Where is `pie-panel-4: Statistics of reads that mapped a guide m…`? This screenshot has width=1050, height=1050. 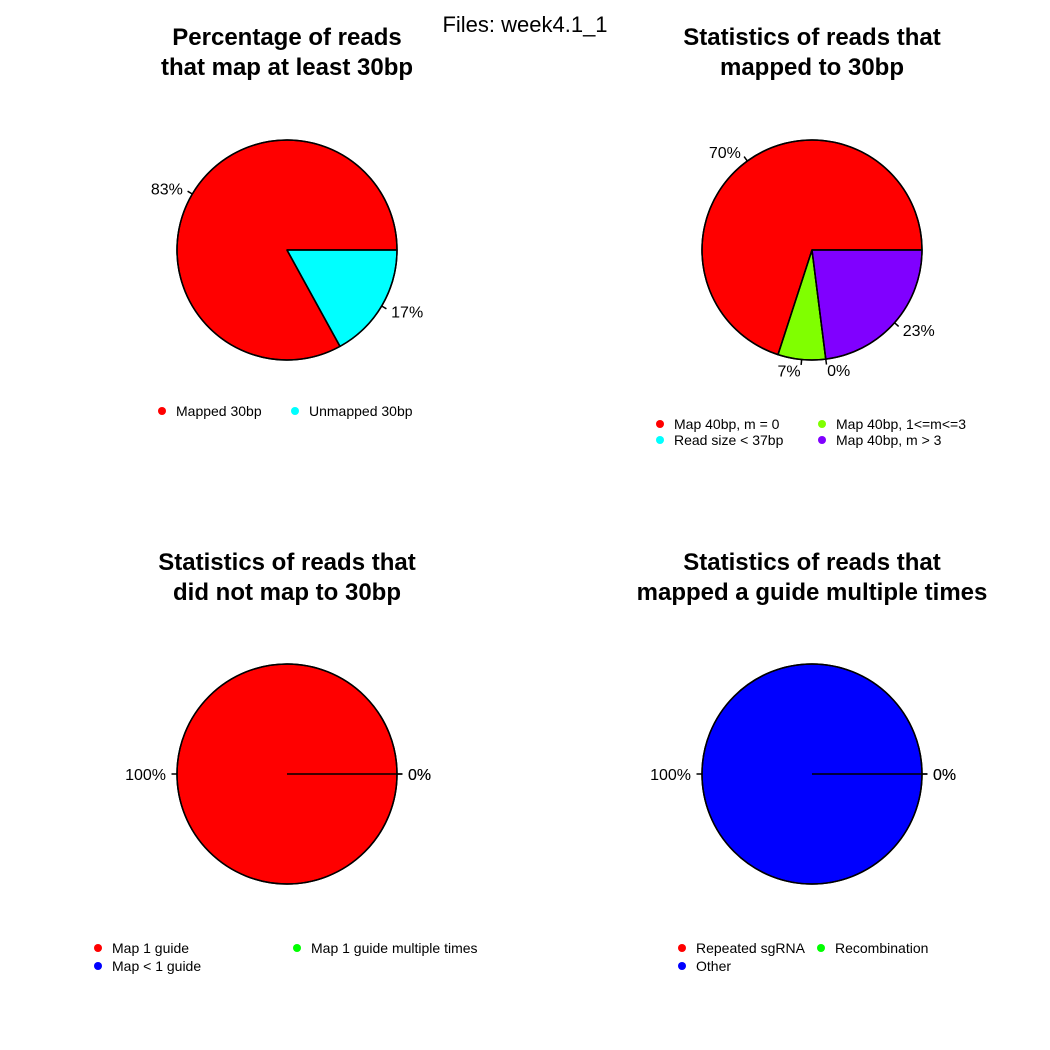
pie-panel-4: Statistics of reads that mapped a guide m… is located at coordinates (812, 761).